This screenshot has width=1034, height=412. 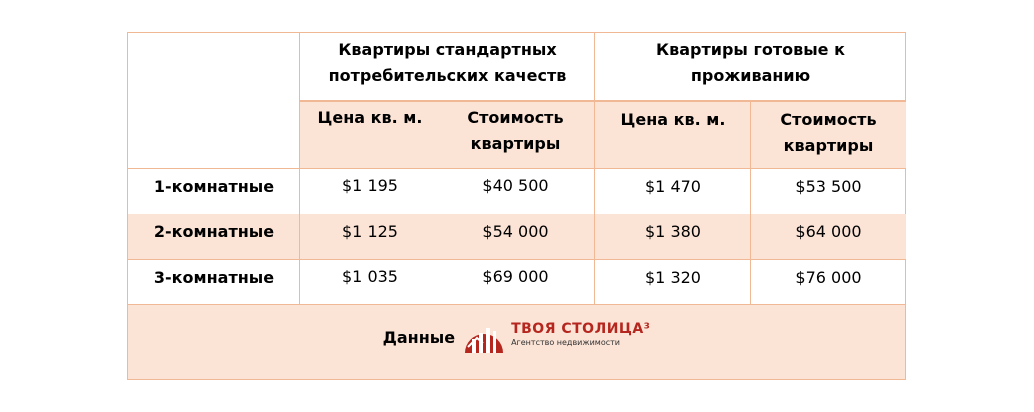 I want to click on cell-value: $1 035, so click(x=370, y=276).